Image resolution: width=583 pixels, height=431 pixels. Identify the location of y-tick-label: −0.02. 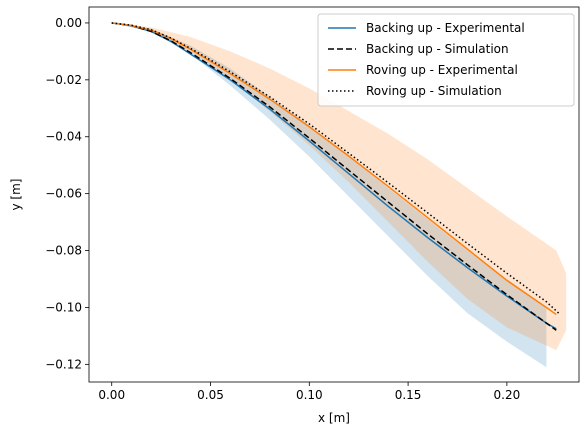
(63, 80).